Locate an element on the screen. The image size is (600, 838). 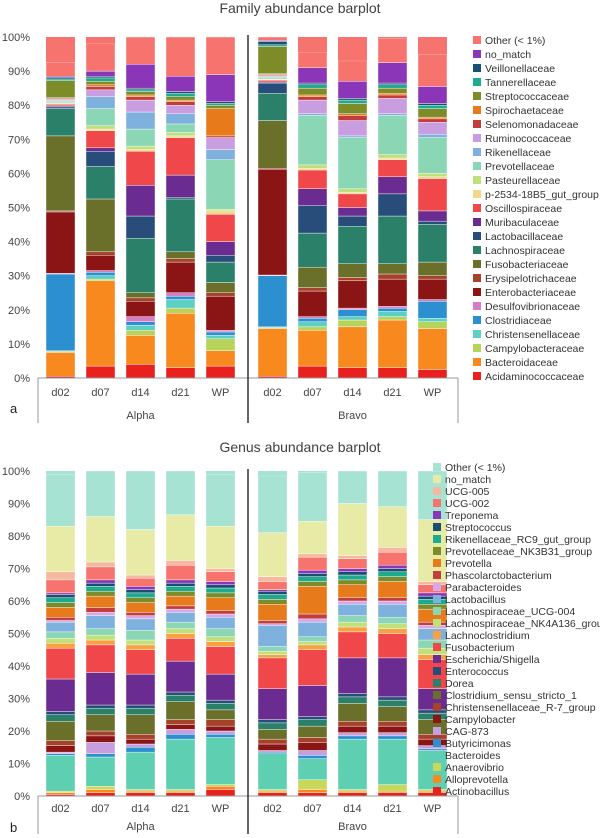
chart-title: Family abundance barplot is located at coordinates (299, 8).